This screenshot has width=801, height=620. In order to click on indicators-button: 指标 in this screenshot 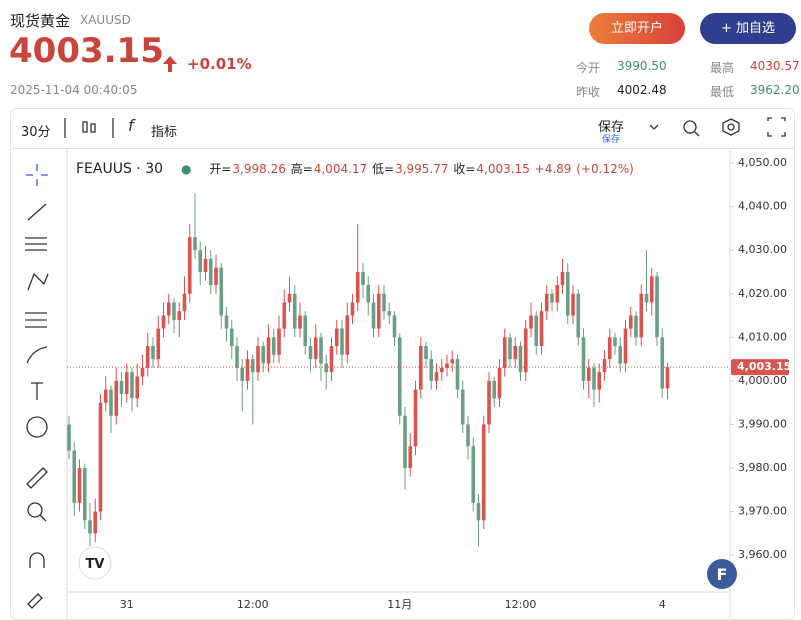, I will do `click(164, 132)`.